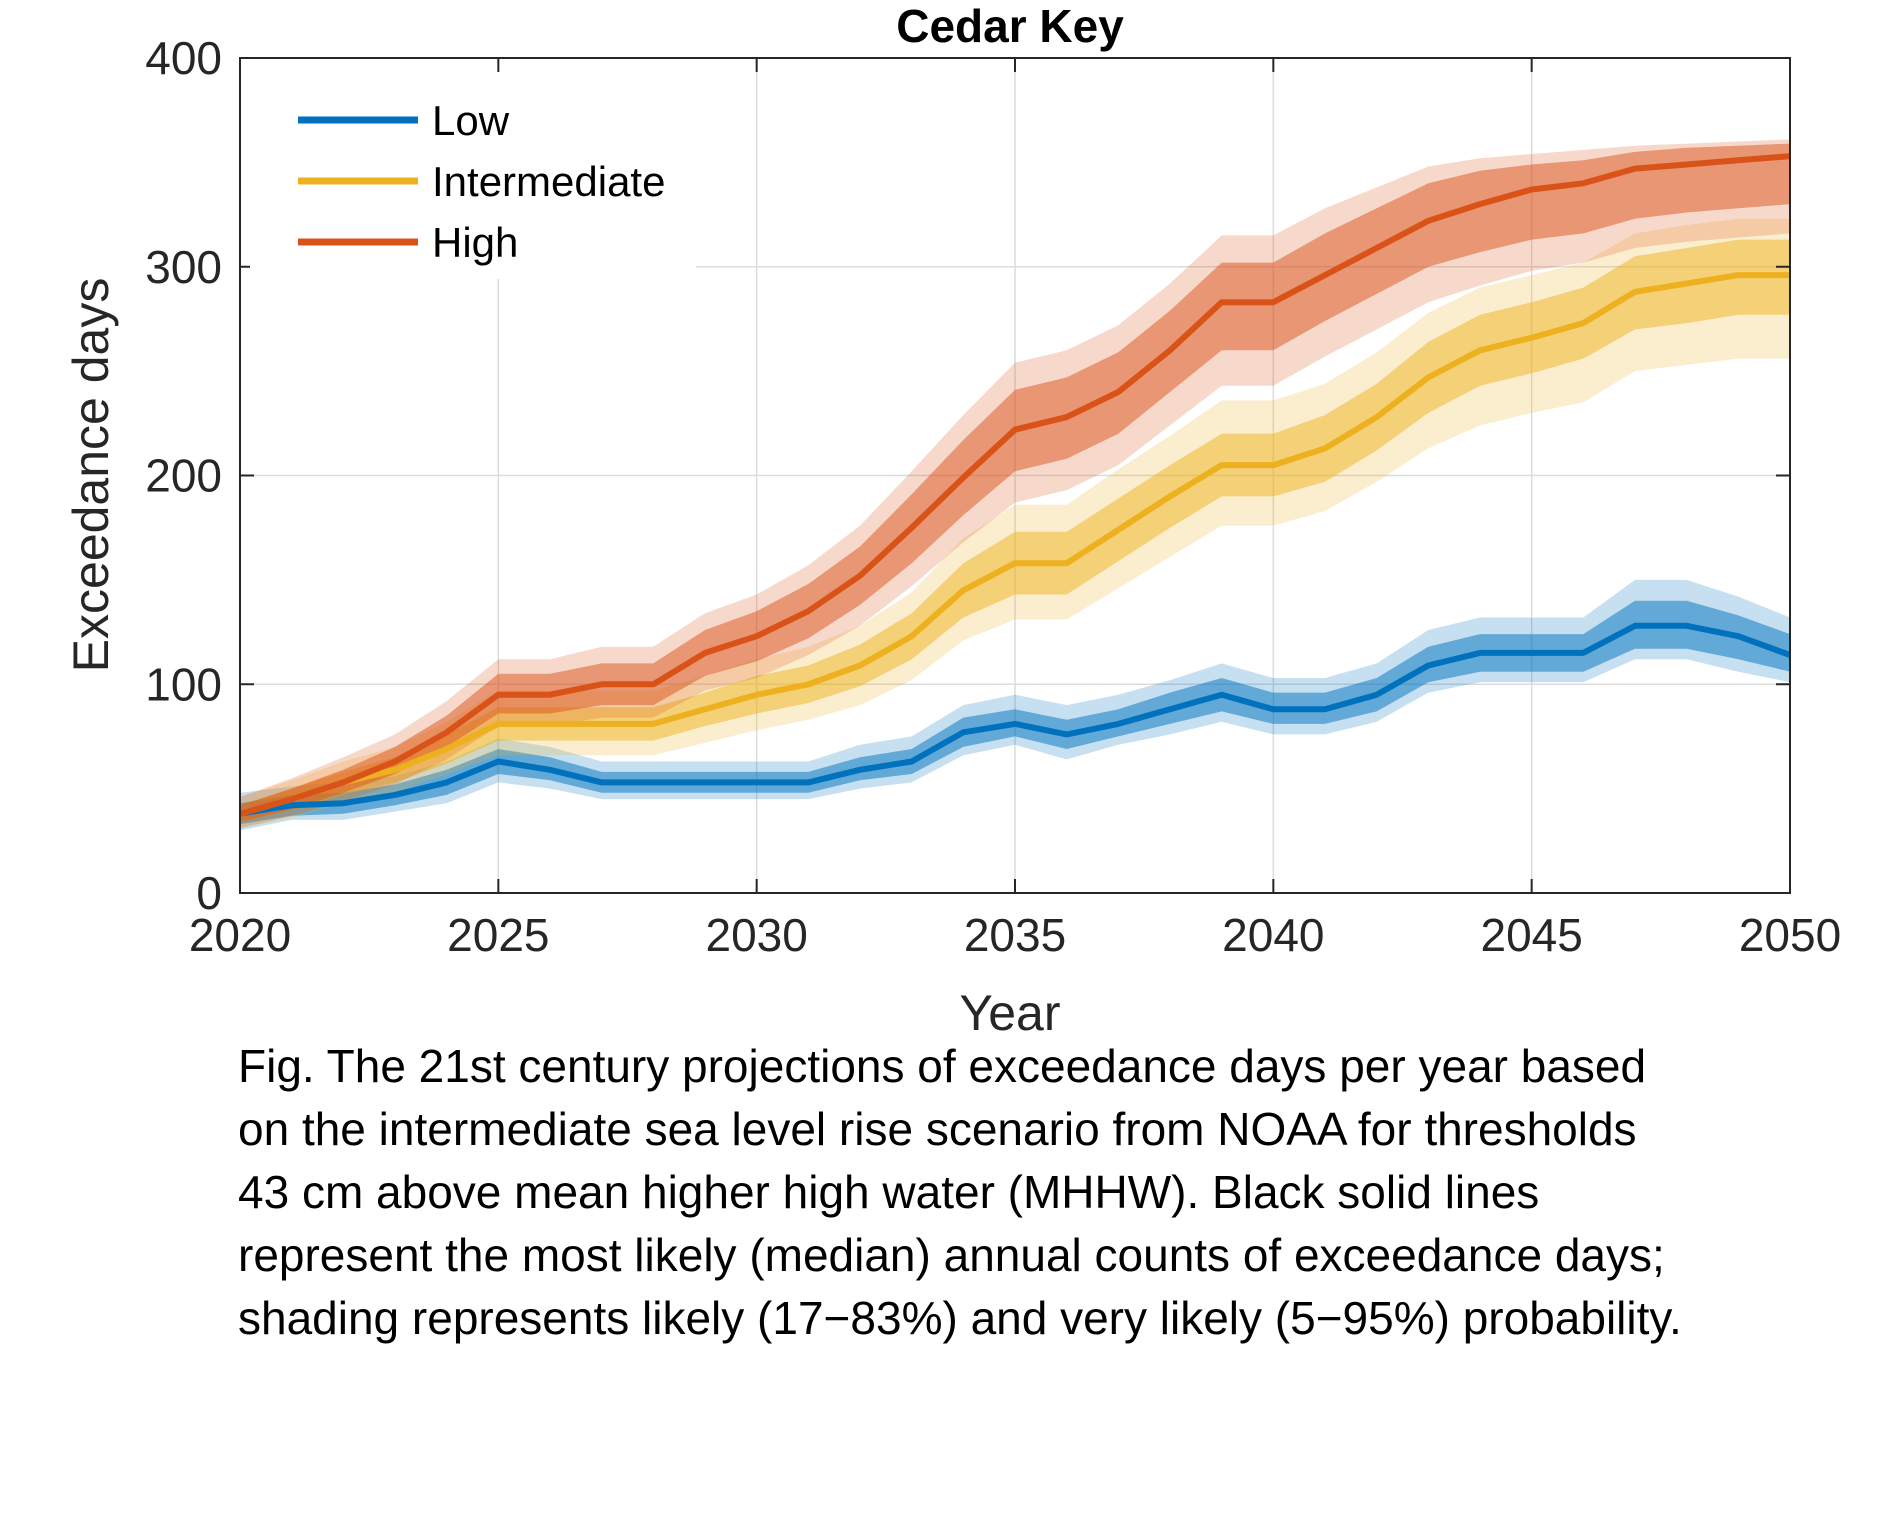  What do you see at coordinates (183, 58) in the screenshot?
I see `y-tick-label: 400` at bounding box center [183, 58].